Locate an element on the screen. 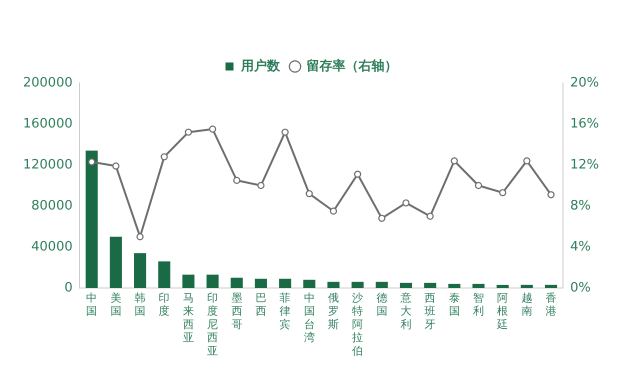 The image size is (632, 366). y2-tick-label: 0% is located at coordinates (580, 288).